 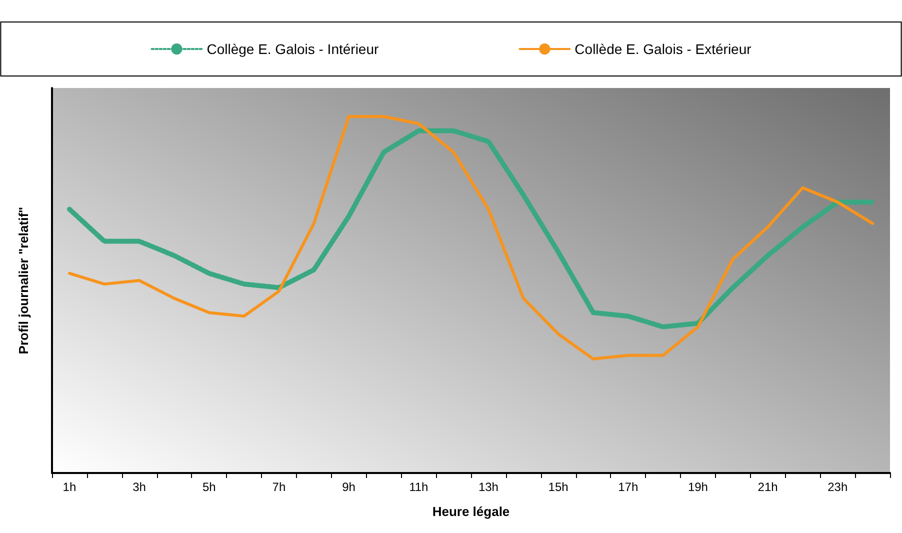 I want to click on x-tick-label: 7h, so click(x=279, y=487).